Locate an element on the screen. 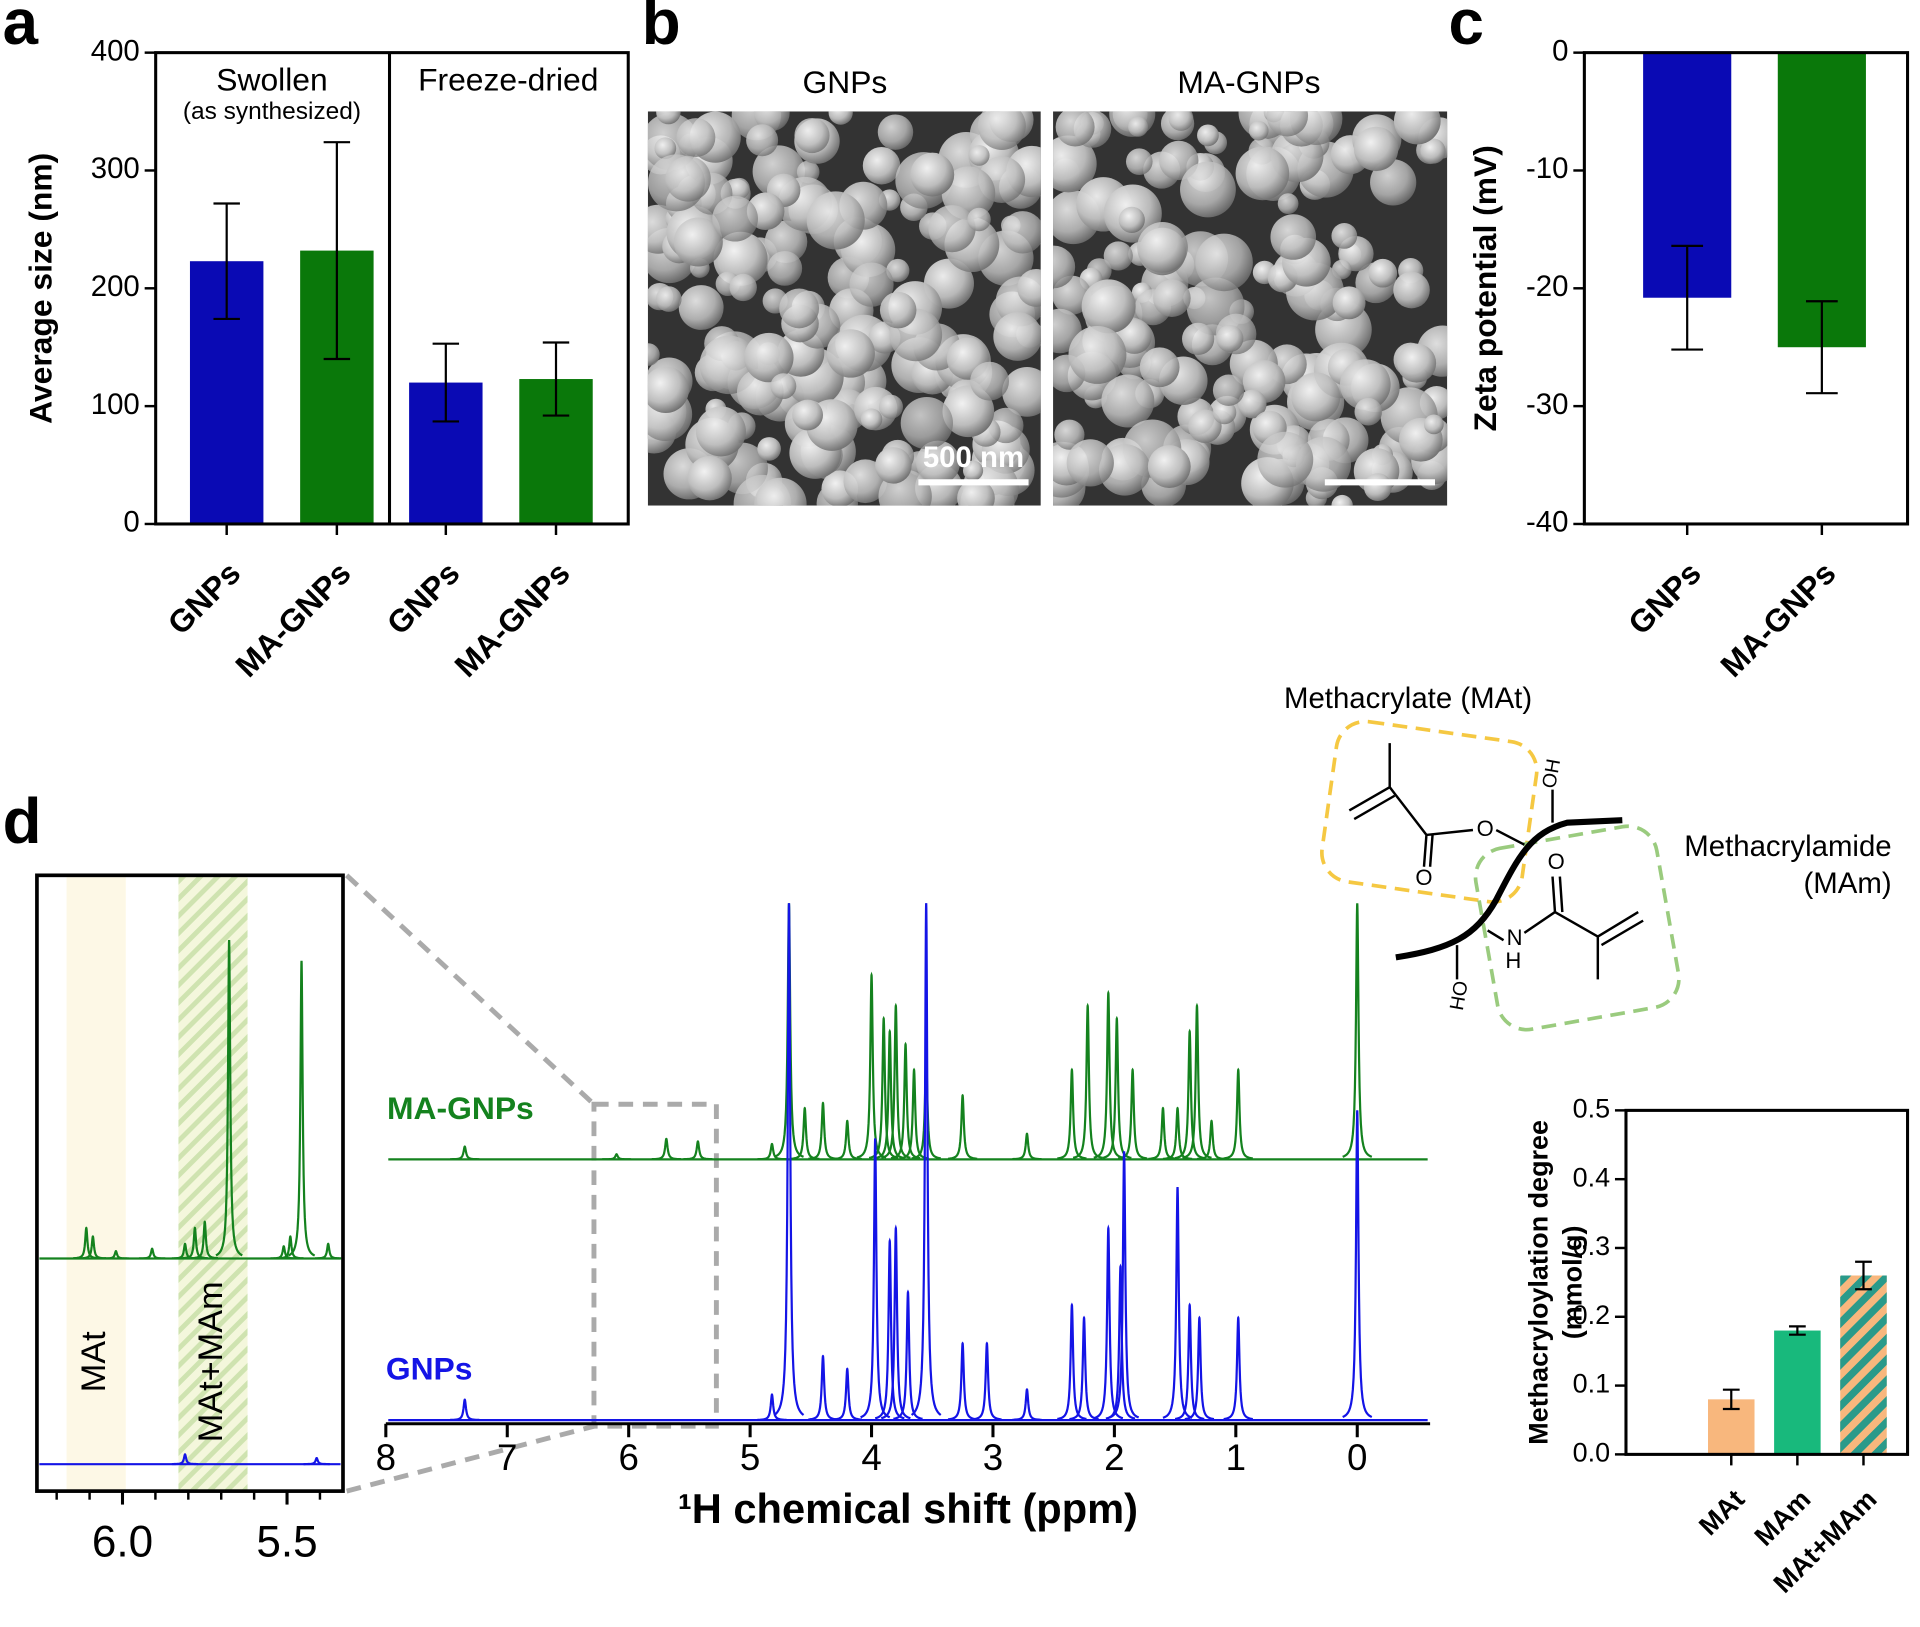 The image size is (1920, 1627). panel-label: d is located at coordinates (22, 821).